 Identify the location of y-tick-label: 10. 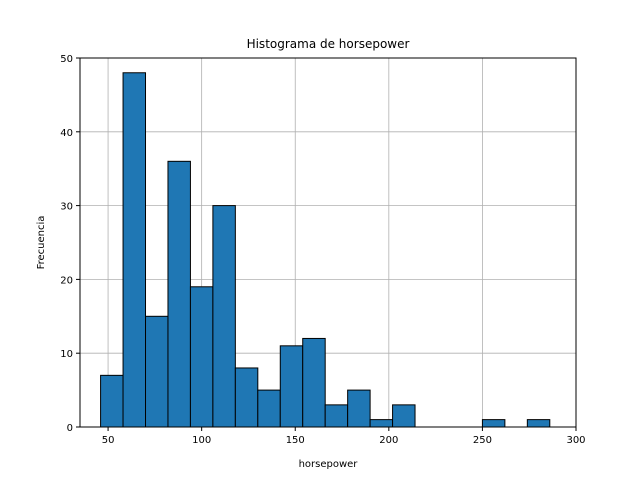
(66, 354).